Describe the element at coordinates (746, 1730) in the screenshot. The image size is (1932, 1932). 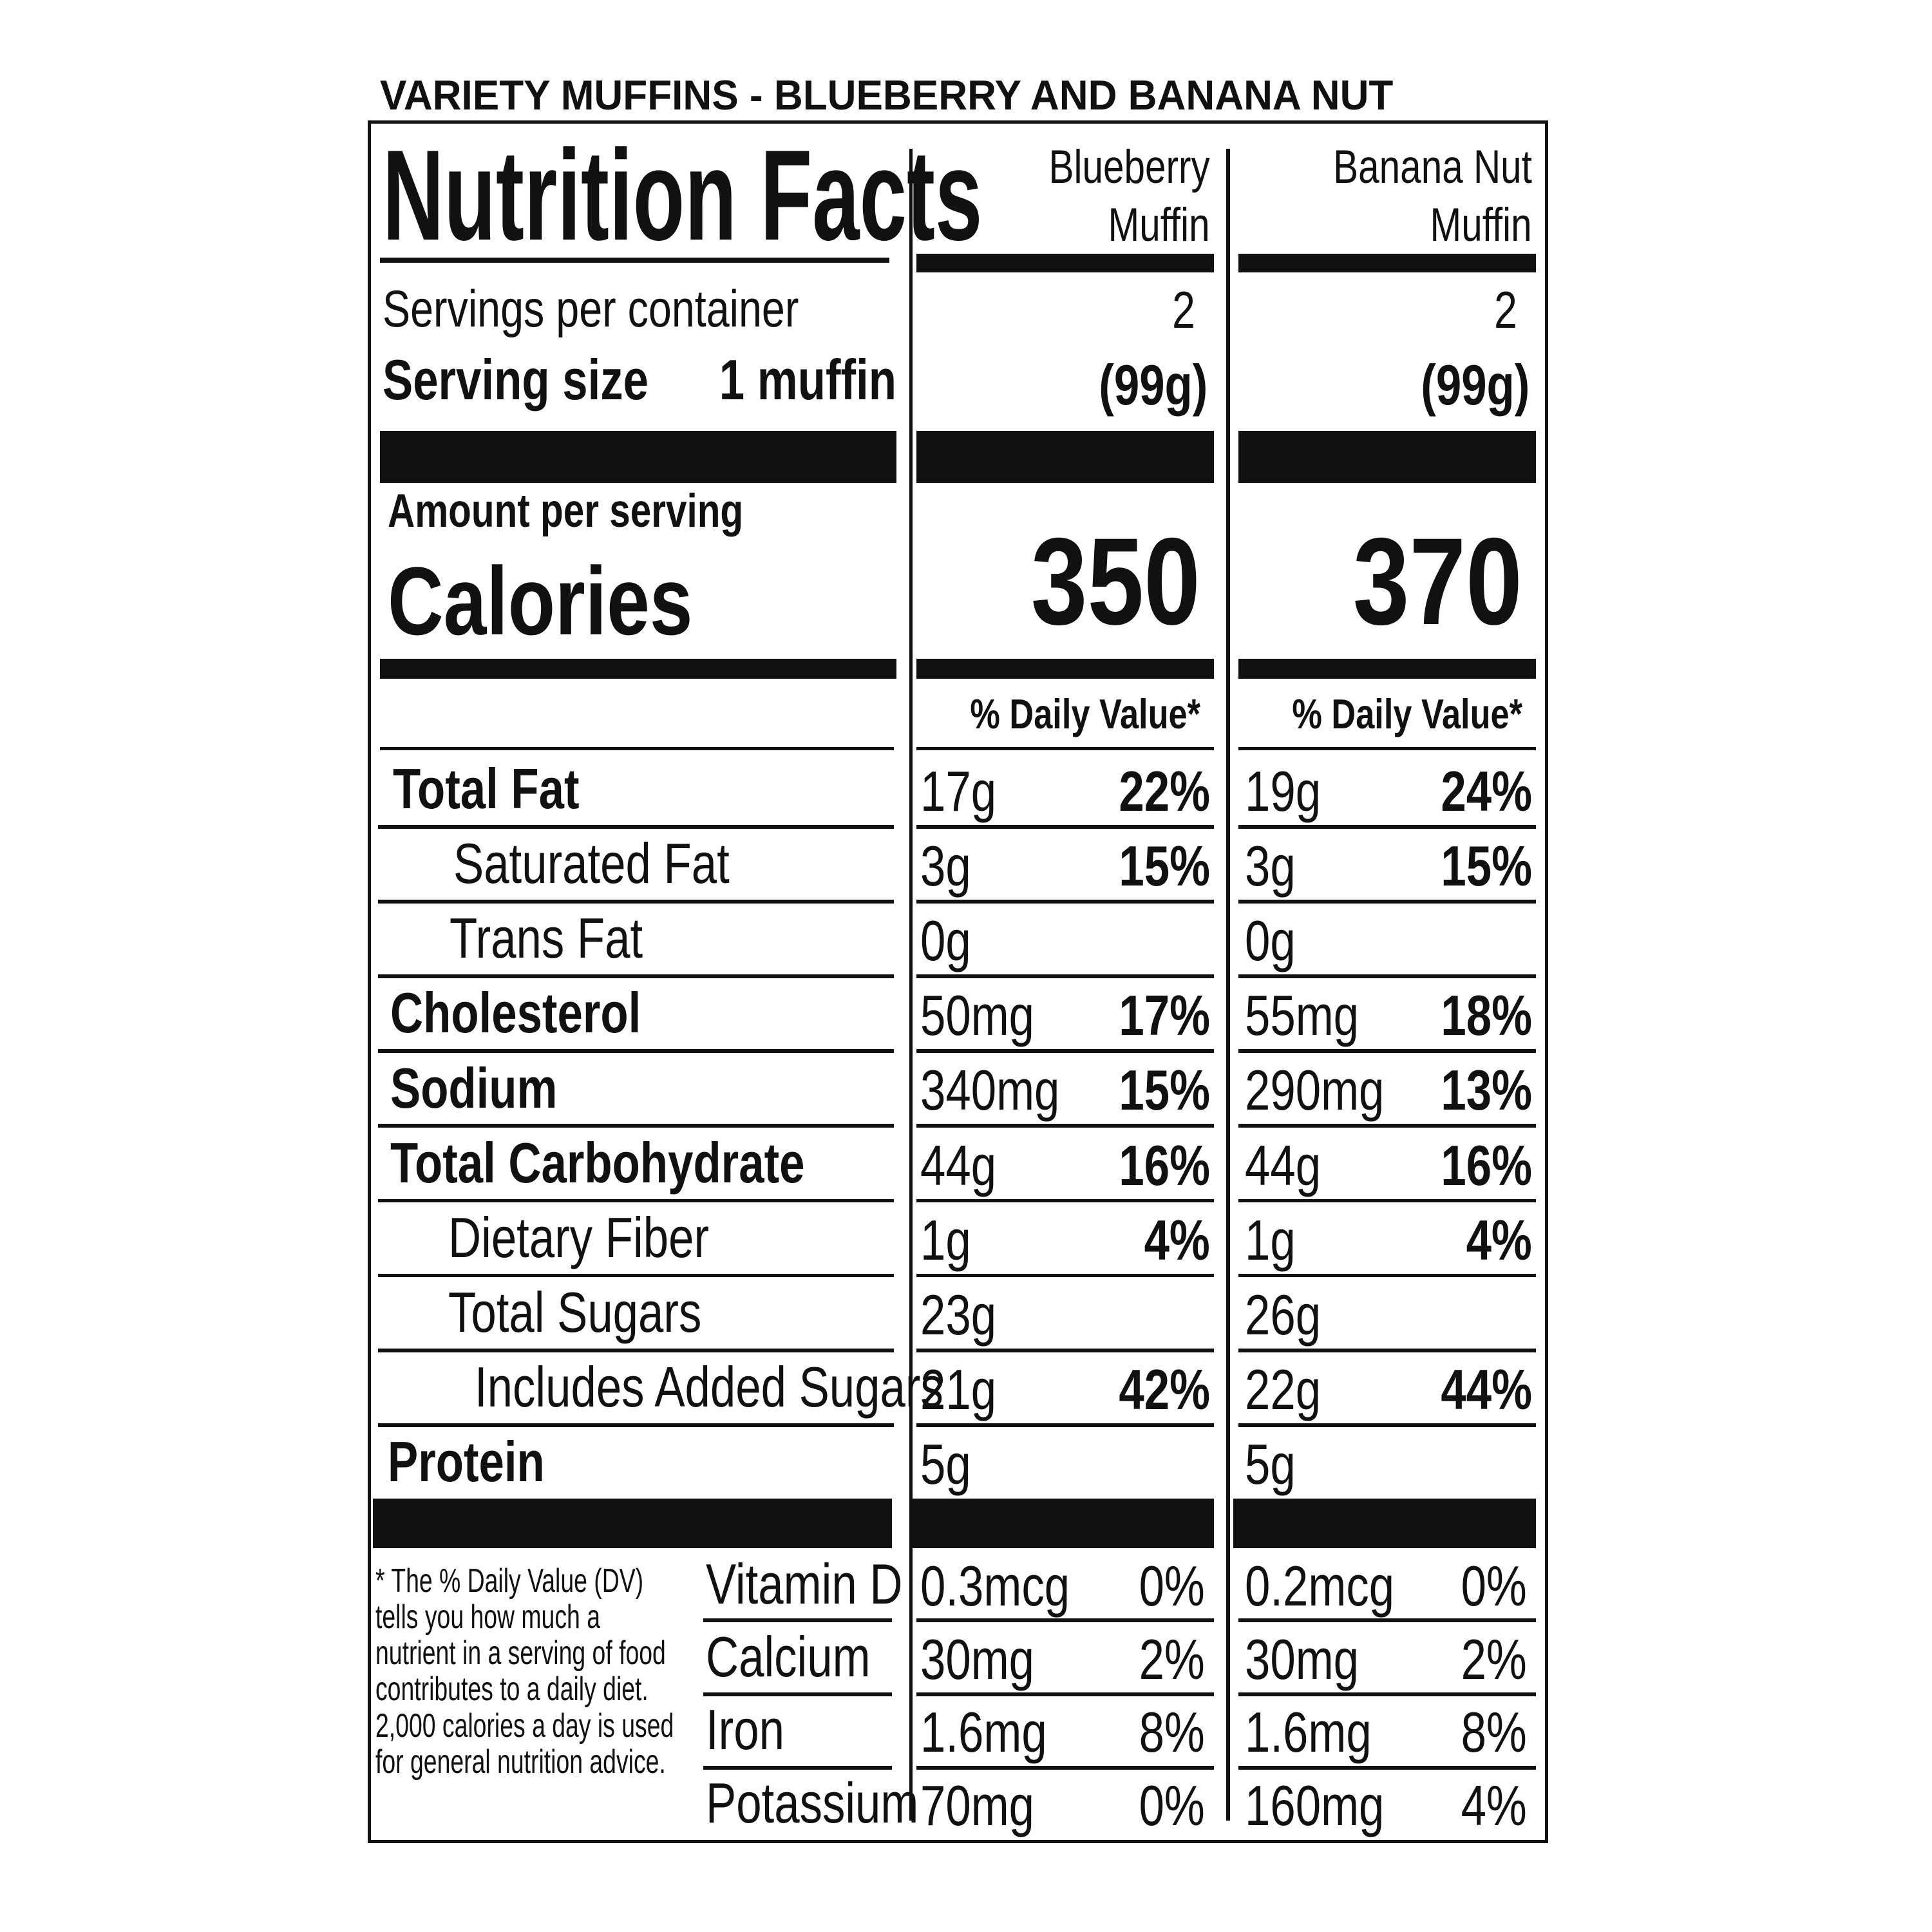
I see `vitamin-name: Iron` at that location.